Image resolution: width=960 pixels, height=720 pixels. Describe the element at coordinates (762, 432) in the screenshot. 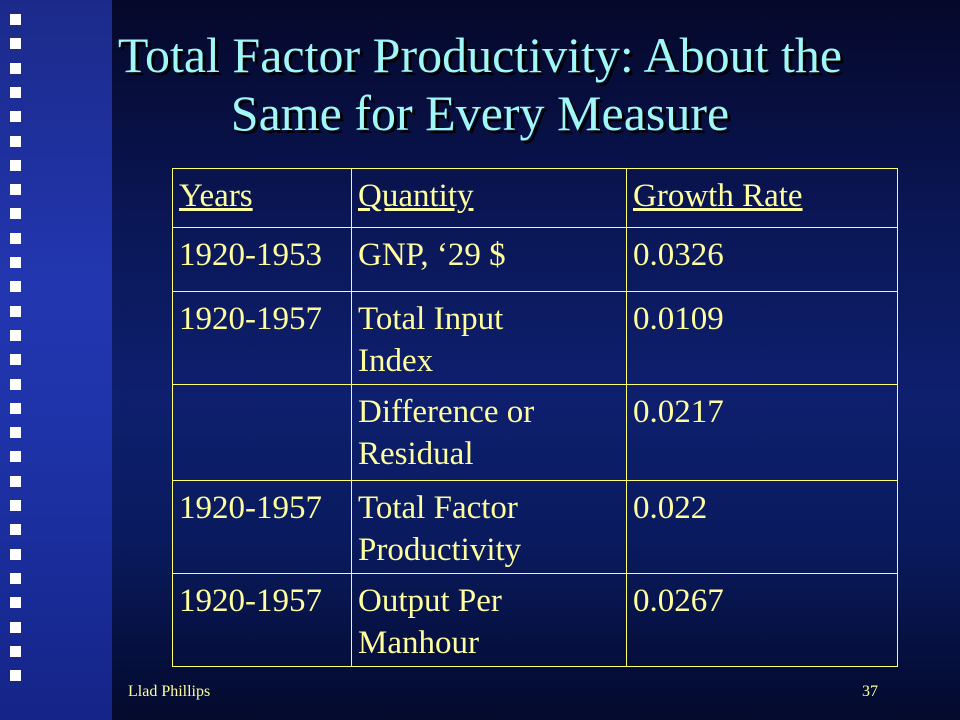

I see `cell-growth-rate: 0.0217` at that location.